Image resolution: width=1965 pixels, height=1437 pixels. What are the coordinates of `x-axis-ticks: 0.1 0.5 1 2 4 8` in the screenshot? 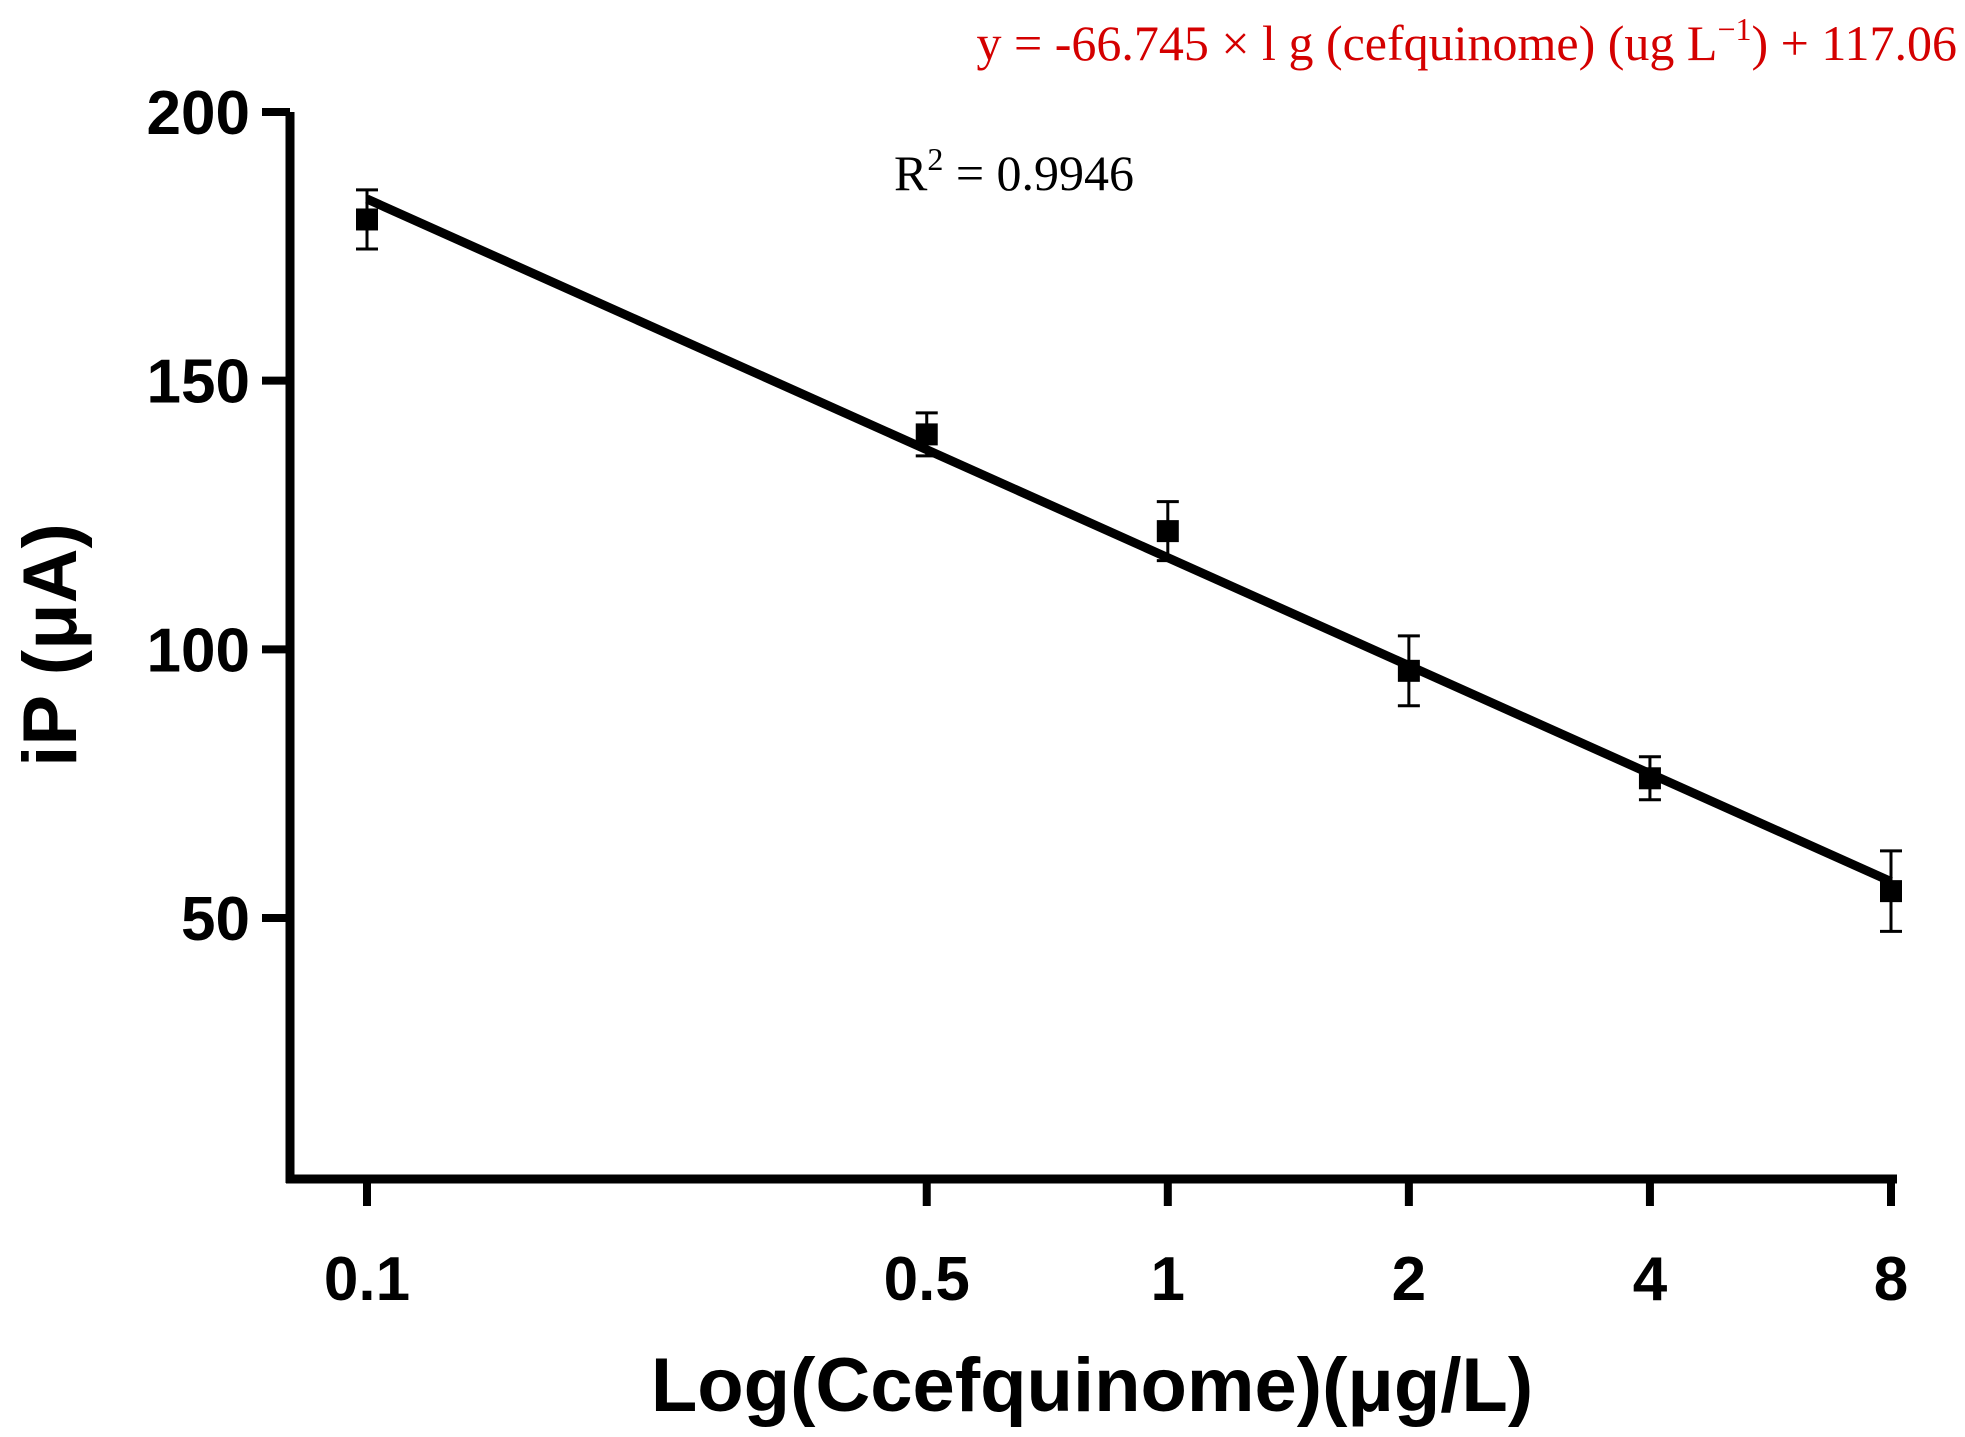 It's located at (1116, 1246).